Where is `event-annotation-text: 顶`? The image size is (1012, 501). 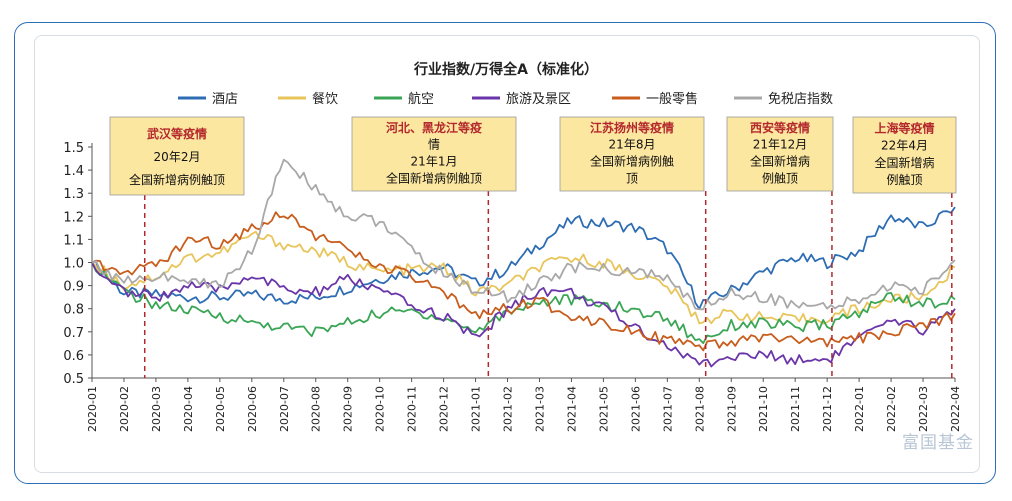 event-annotation-text: 顶 is located at coordinates (632, 178).